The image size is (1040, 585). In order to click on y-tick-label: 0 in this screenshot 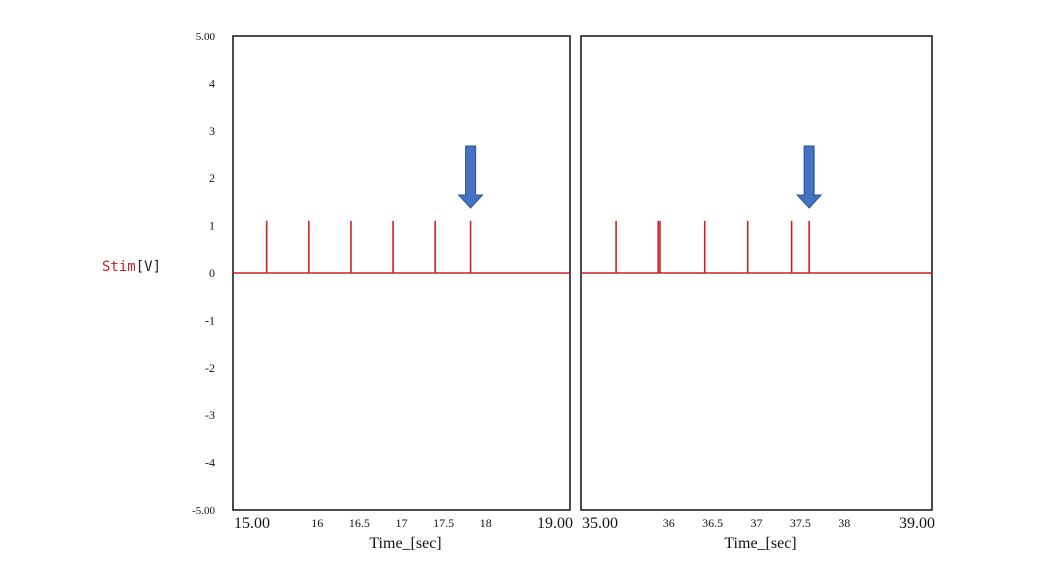, I will do `click(212, 273)`.